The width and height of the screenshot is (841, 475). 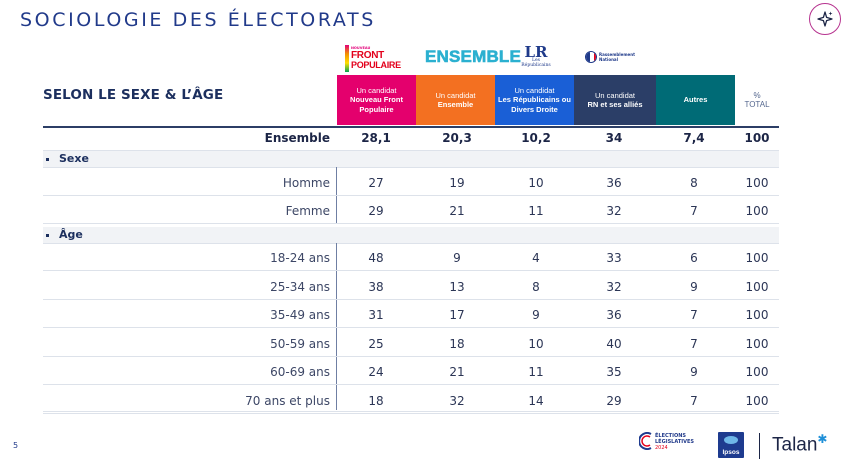 I want to click on table-cell: 17, so click(x=457, y=315).